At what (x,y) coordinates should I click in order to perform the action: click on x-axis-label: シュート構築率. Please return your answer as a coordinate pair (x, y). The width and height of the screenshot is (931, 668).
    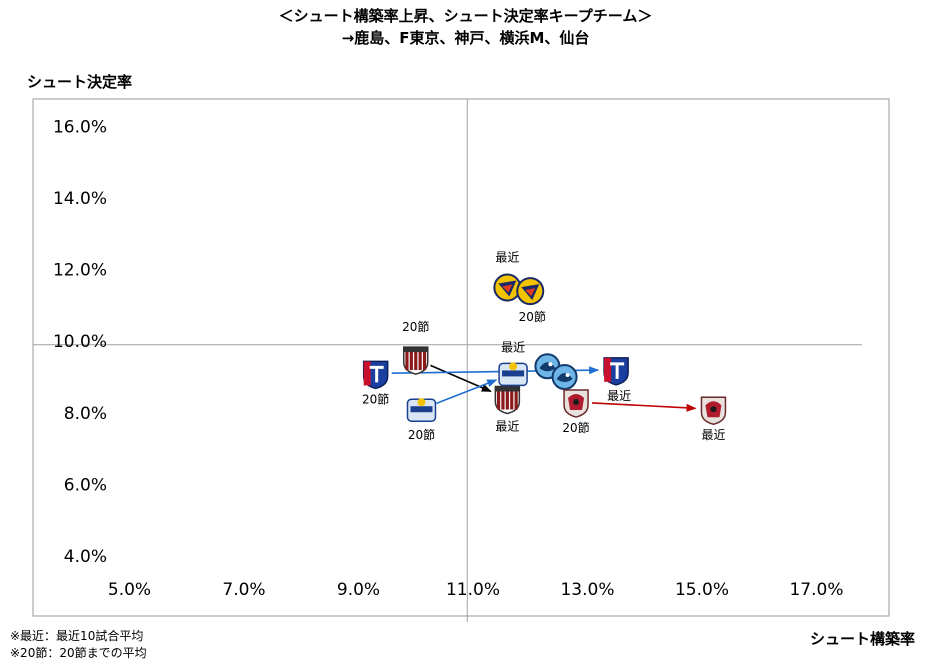
    Looking at the image, I should click on (862, 639).